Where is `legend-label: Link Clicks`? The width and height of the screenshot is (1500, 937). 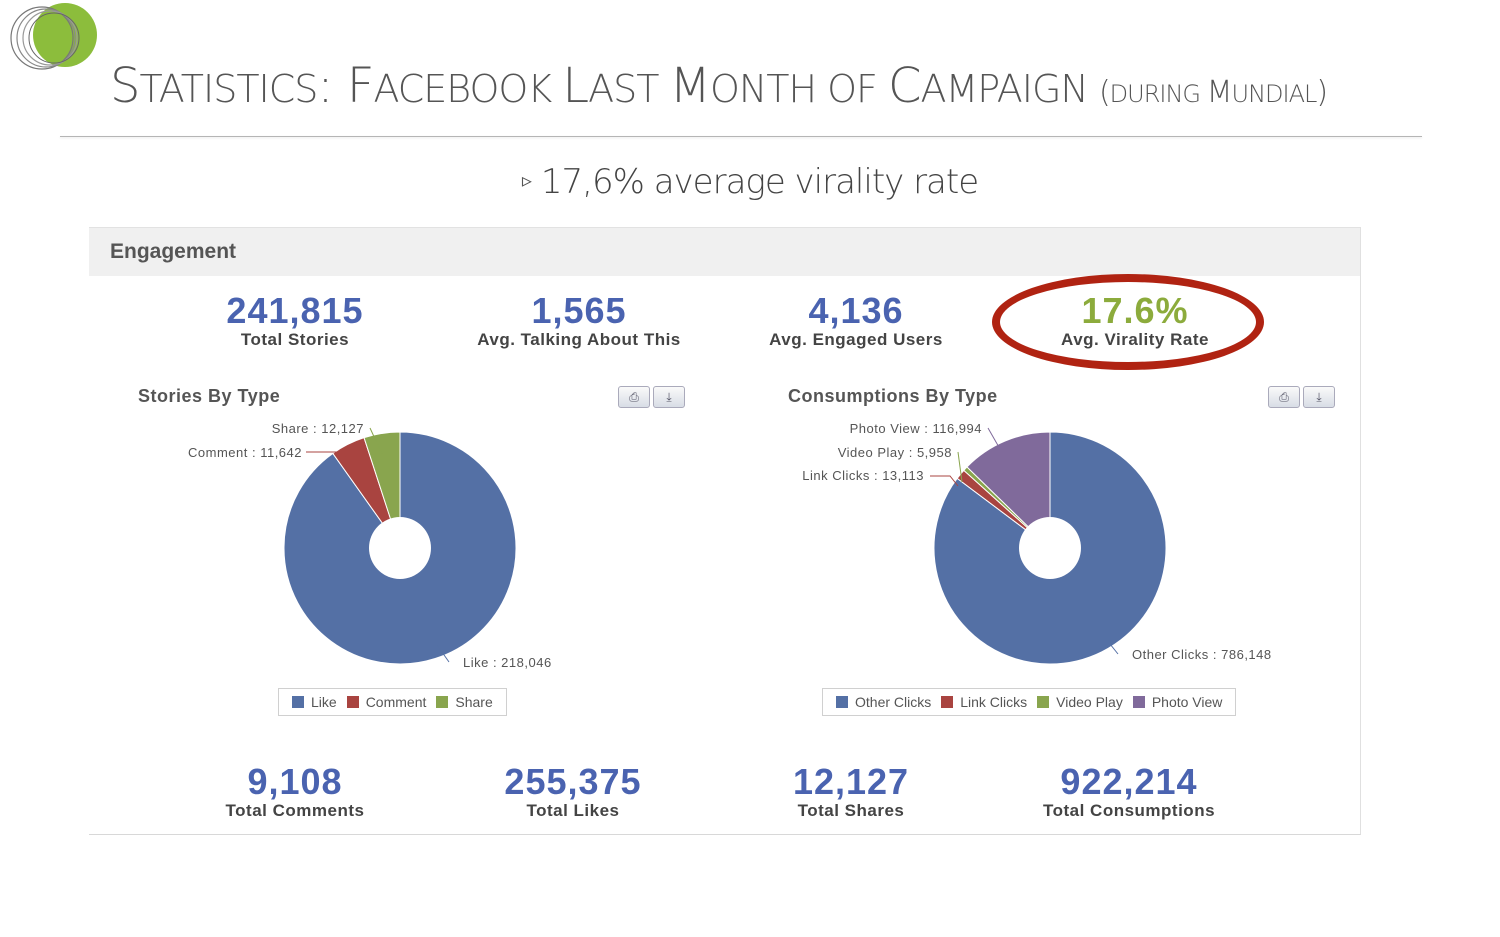 legend-label: Link Clicks is located at coordinates (994, 702).